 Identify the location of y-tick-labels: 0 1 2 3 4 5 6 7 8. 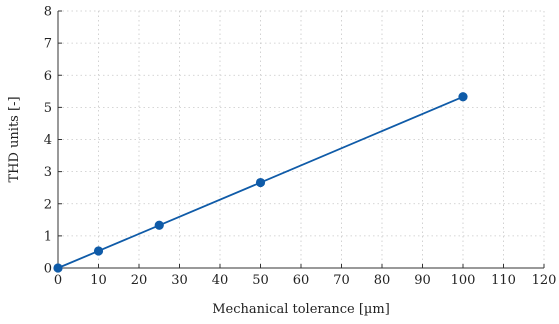
(48, 141).